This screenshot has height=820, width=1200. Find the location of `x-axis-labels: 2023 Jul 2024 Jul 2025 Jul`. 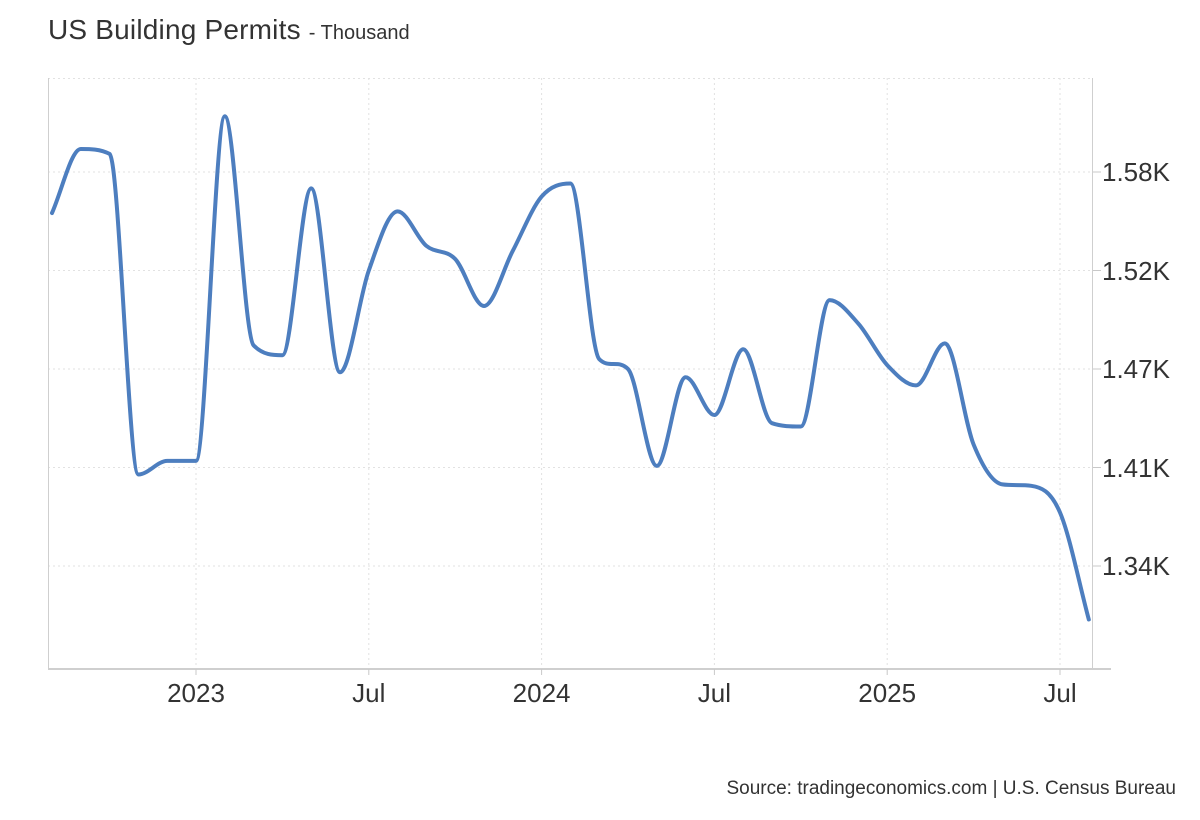

x-axis-labels: 2023 Jul 2024 Jul 2025 Jul is located at coordinates (570, 694).